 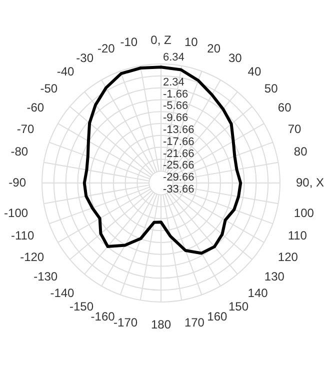 What do you see at coordinates (285, 107) in the screenshot?
I see `spoke-label: 60` at bounding box center [285, 107].